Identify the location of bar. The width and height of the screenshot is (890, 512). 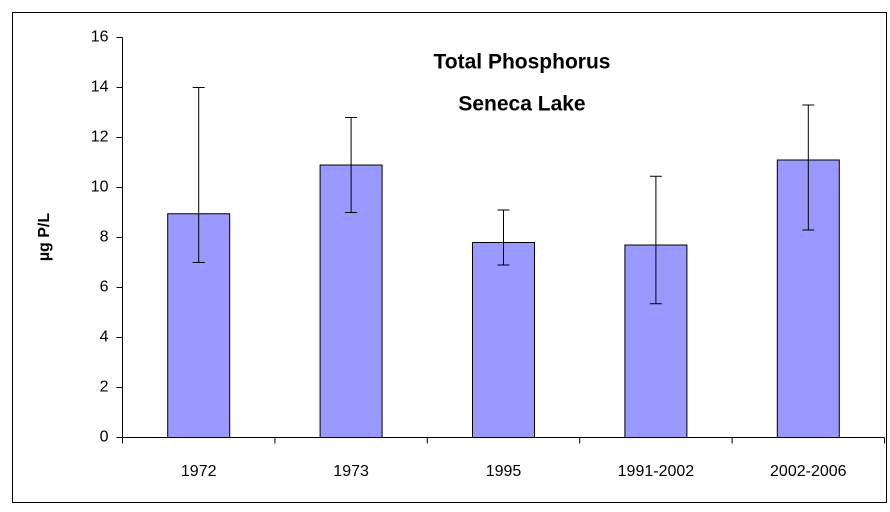
(503, 340).